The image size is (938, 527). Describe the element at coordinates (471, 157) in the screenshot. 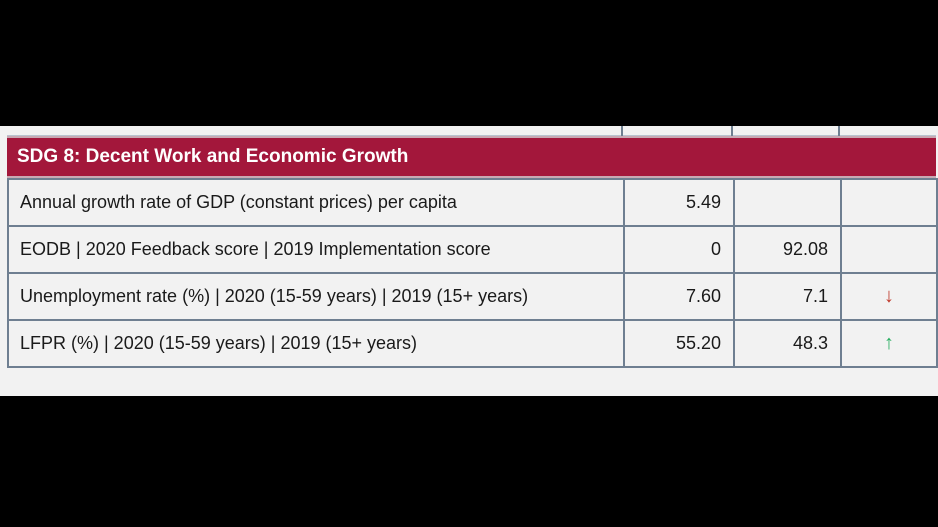

I see `section-header: SDG 8: Decent Work and Economic Growth` at that location.